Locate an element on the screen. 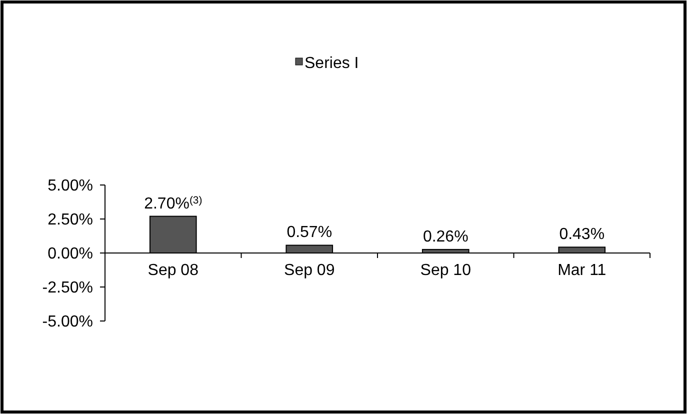 This screenshot has height=414, width=687. x-tick-label: Sep 09 is located at coordinates (309, 270).